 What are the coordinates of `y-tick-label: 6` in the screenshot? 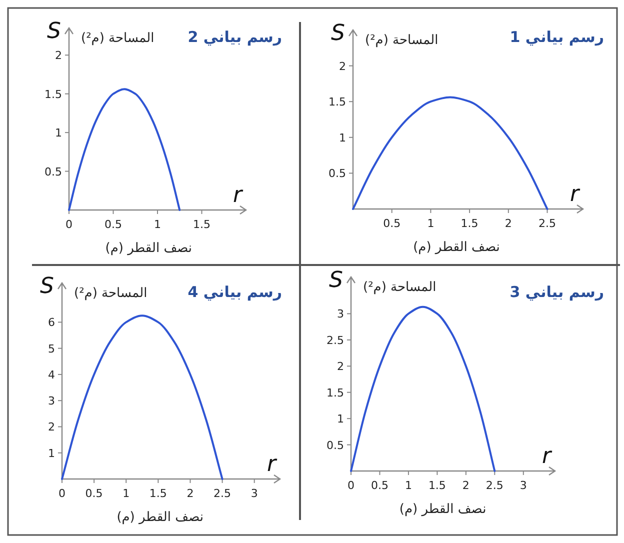 It's located at (51, 323).